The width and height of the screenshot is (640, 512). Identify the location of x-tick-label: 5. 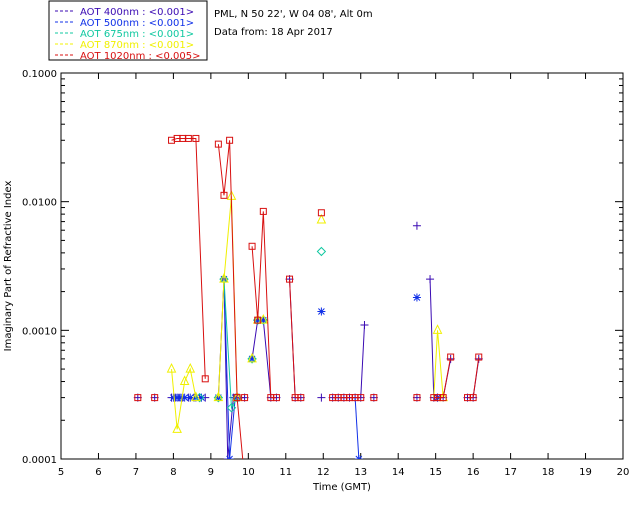
(61, 472).